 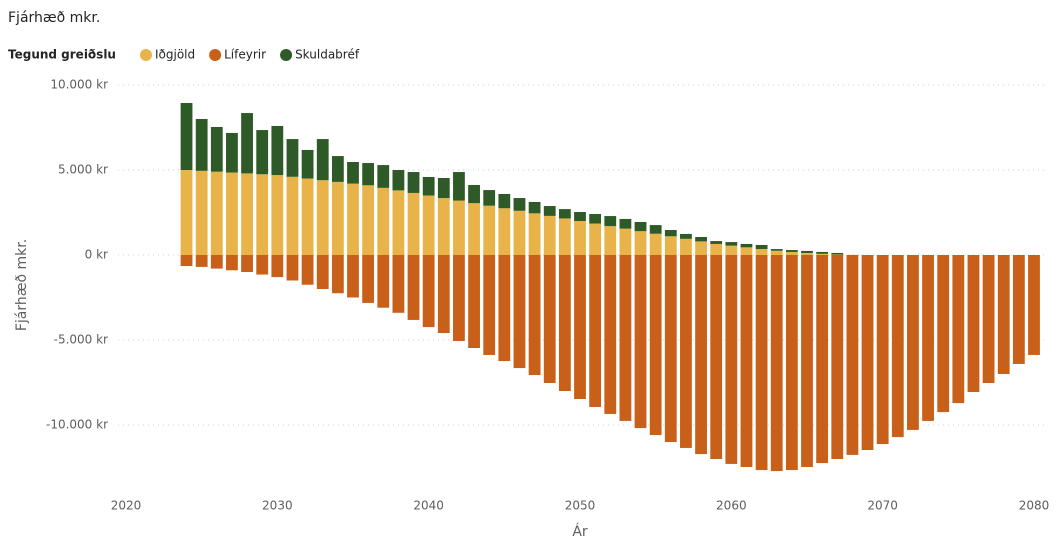 I want to click on y-tick-label: 0 kr, so click(x=96, y=255).